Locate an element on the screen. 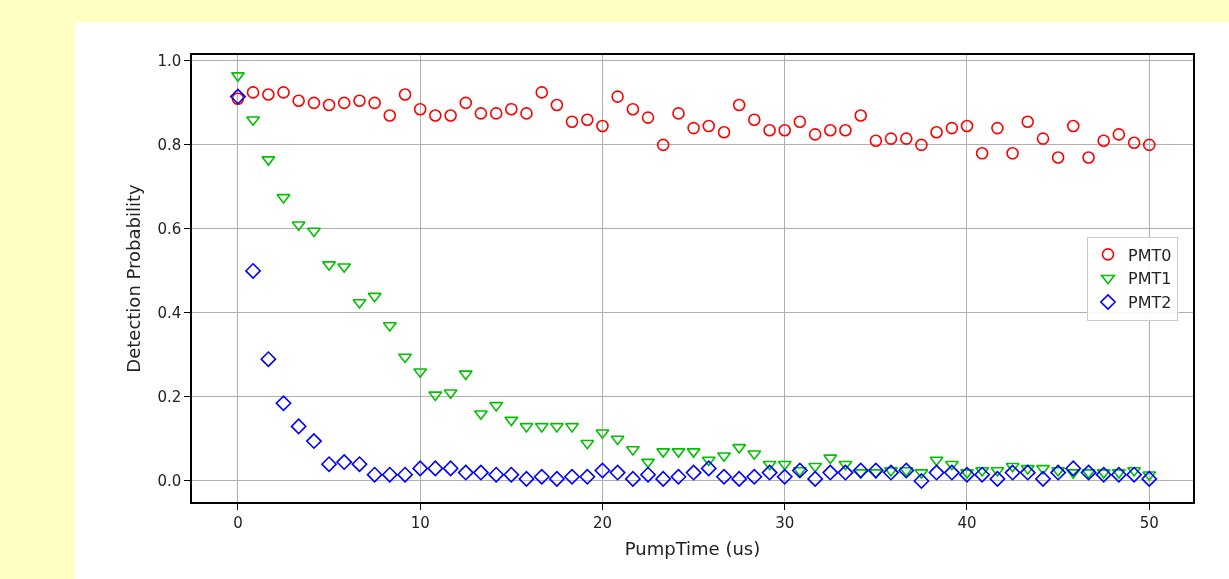 The width and height of the screenshot is (1229, 579). x-tick-label: 20 is located at coordinates (602, 522).